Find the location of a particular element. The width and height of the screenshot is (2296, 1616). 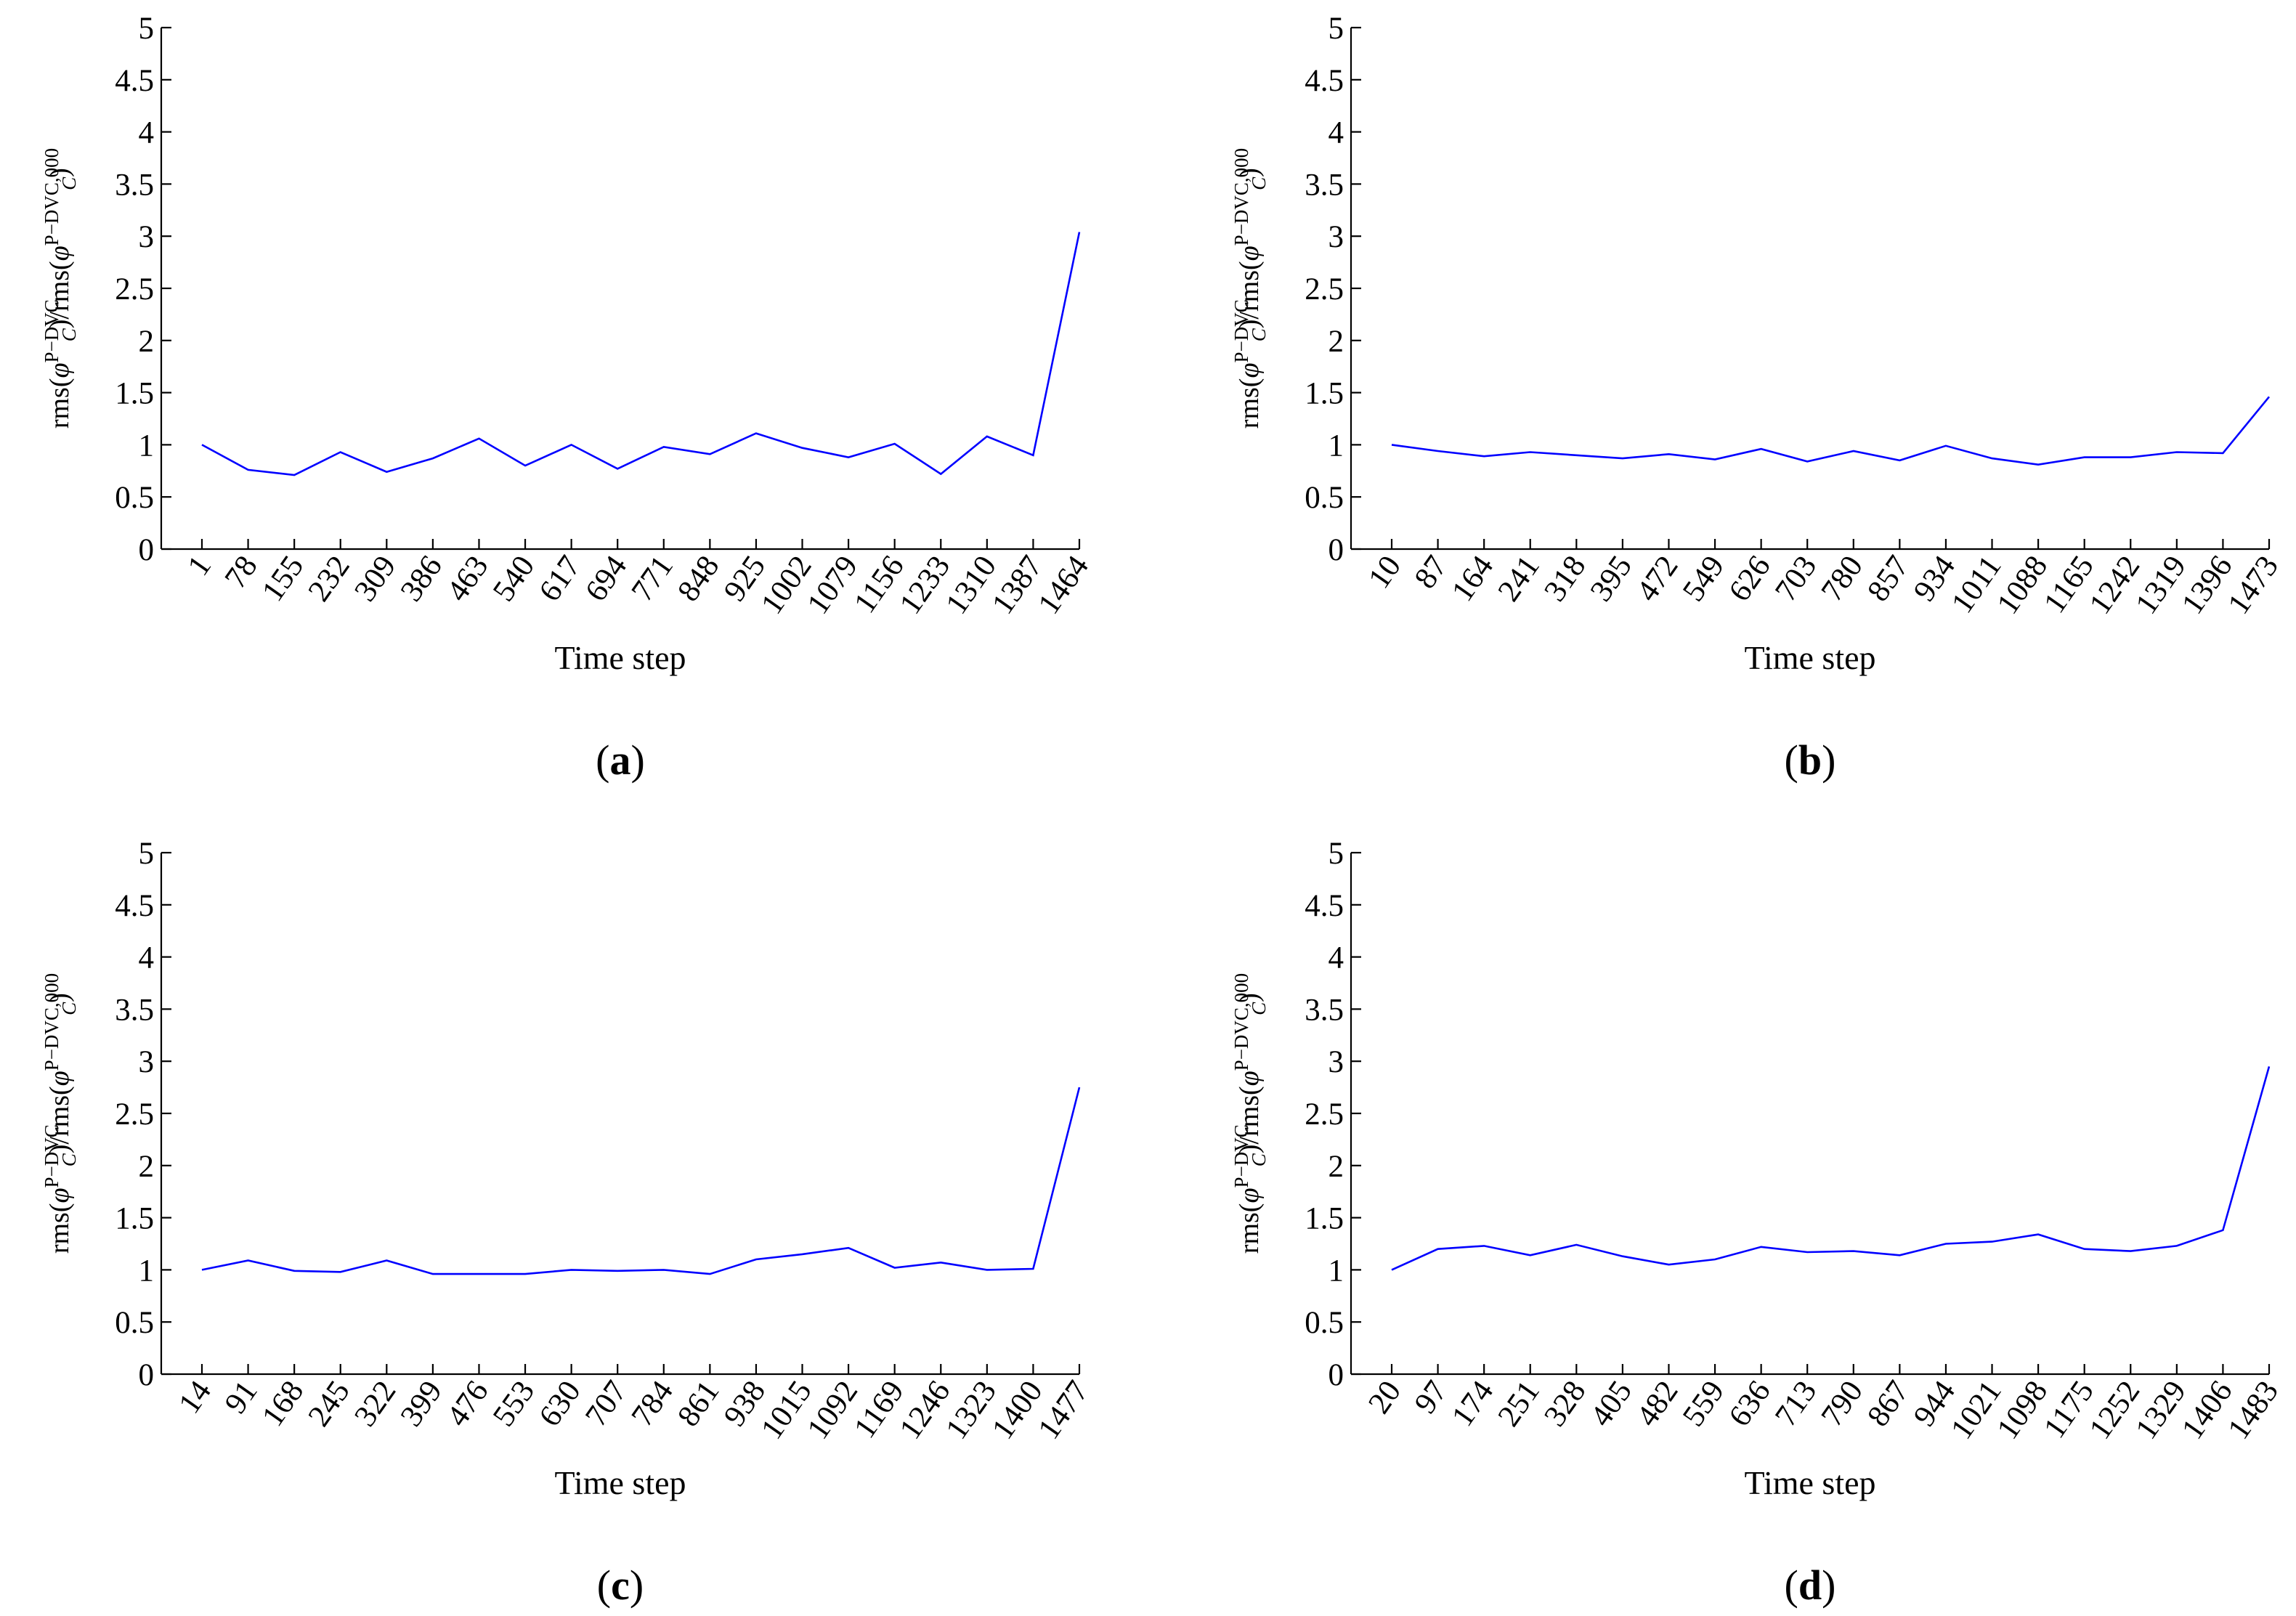

x-tick-label: 1021 is located at coordinates (1976, 1410).